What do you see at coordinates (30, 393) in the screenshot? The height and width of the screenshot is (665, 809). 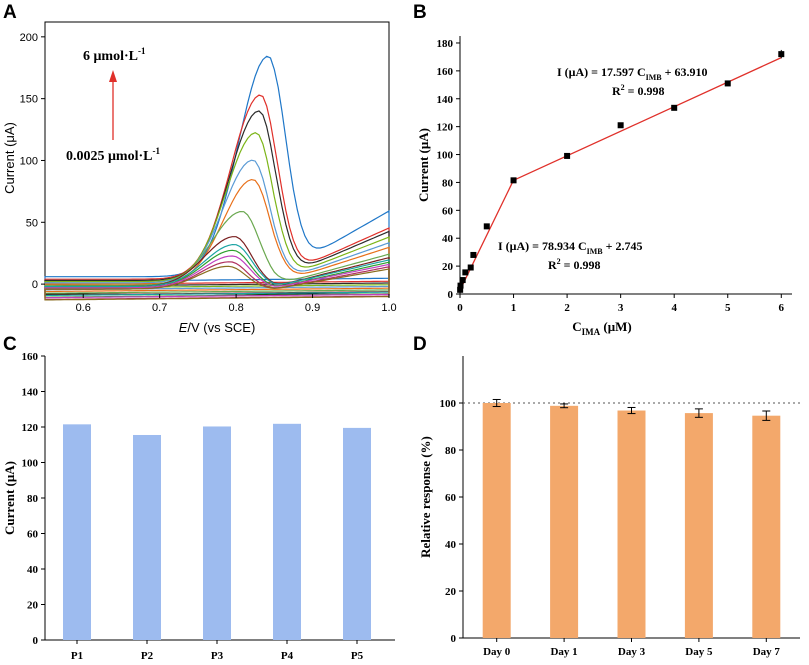 I see `panel-c-y-tick-label: 140` at bounding box center [30, 393].